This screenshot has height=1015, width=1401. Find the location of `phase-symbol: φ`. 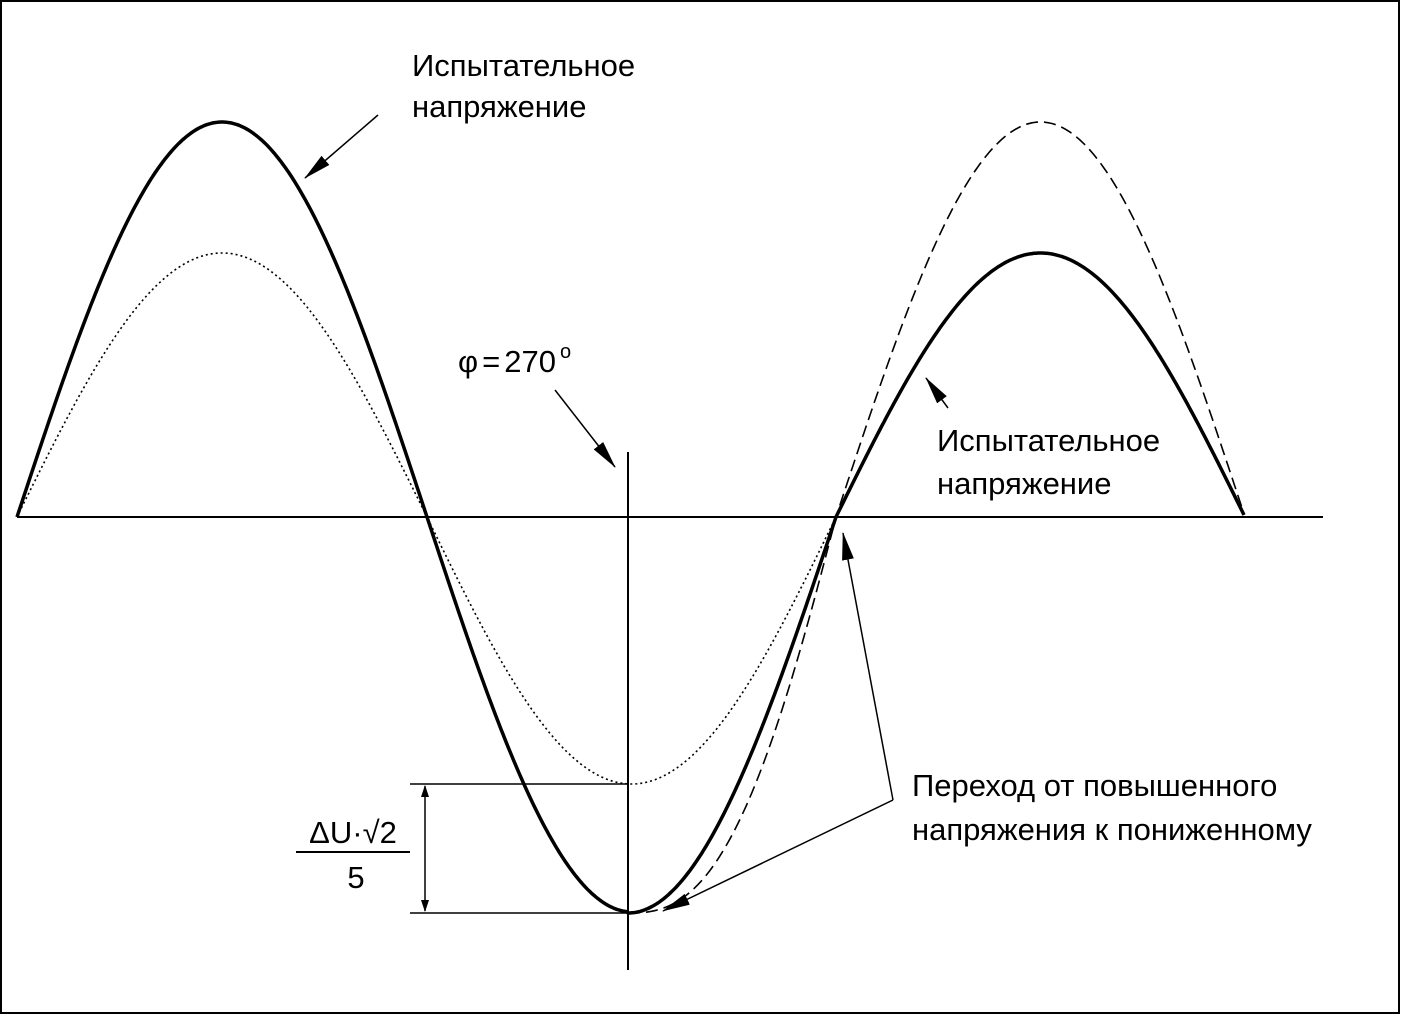

phase-symbol: φ is located at coordinates (468, 361).